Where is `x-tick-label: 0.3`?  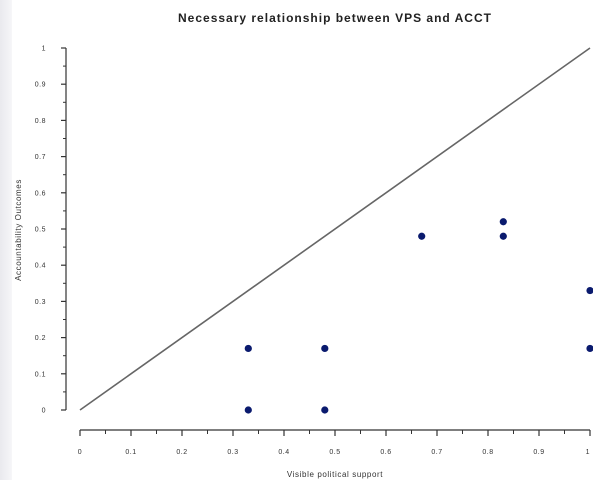 x-tick-label: 0.3 is located at coordinates (232, 452).